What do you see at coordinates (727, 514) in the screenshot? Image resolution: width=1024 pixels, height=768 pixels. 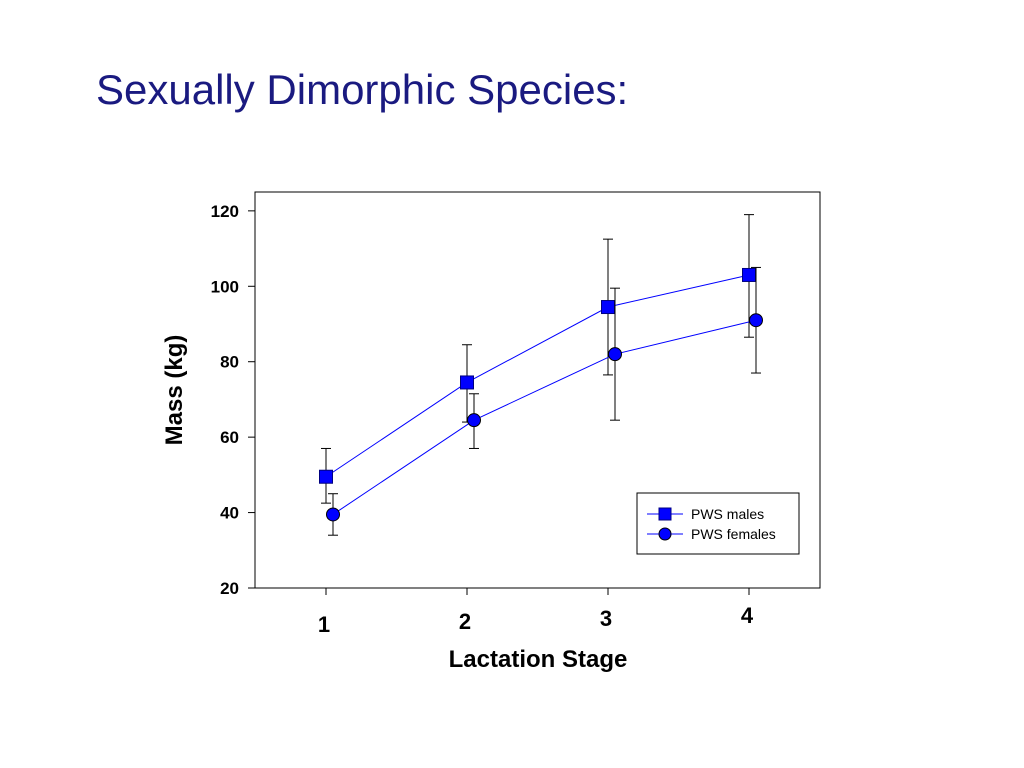 I see `legend-label: PWS males` at bounding box center [727, 514].